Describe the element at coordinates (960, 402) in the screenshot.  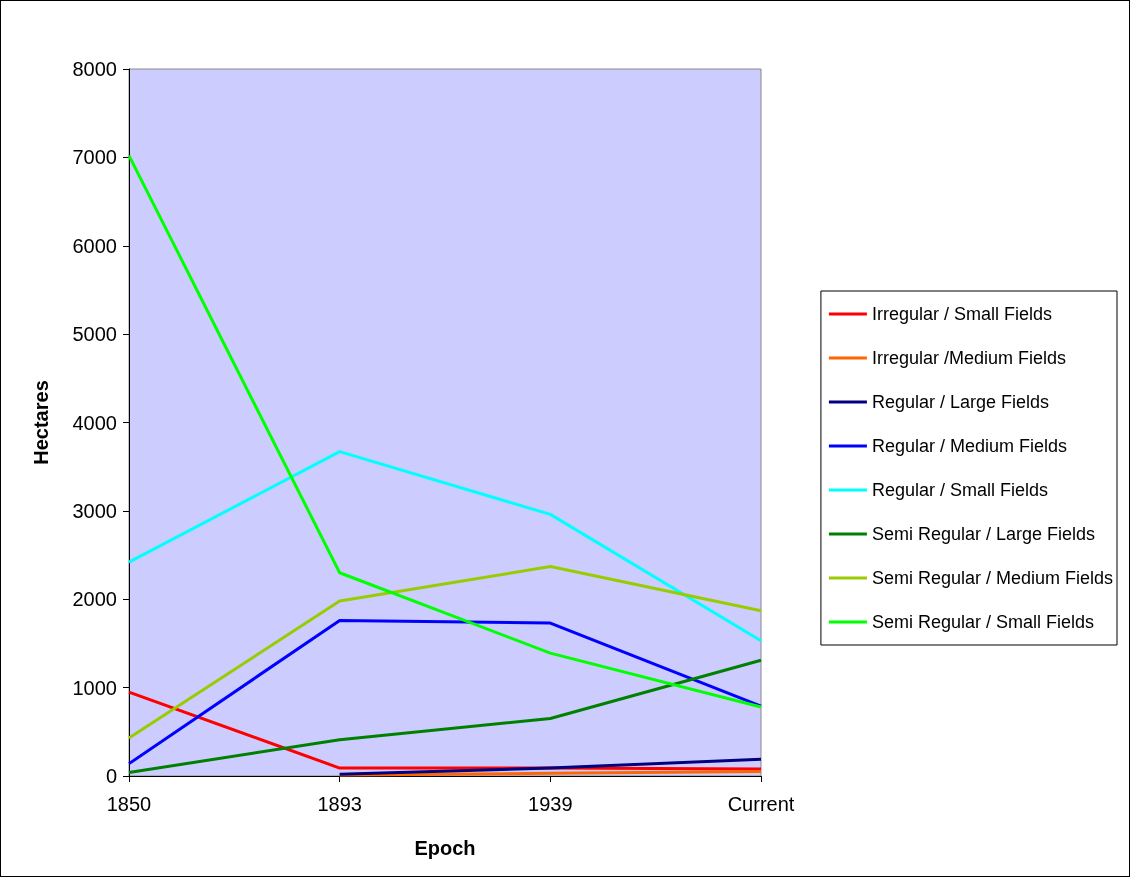
I see `legend-label: Regular / Large Fields` at that location.